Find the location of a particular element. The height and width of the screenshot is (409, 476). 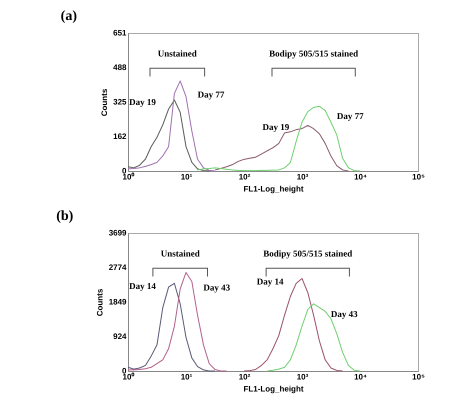

chart-title: (a) is located at coordinates (69, 16).